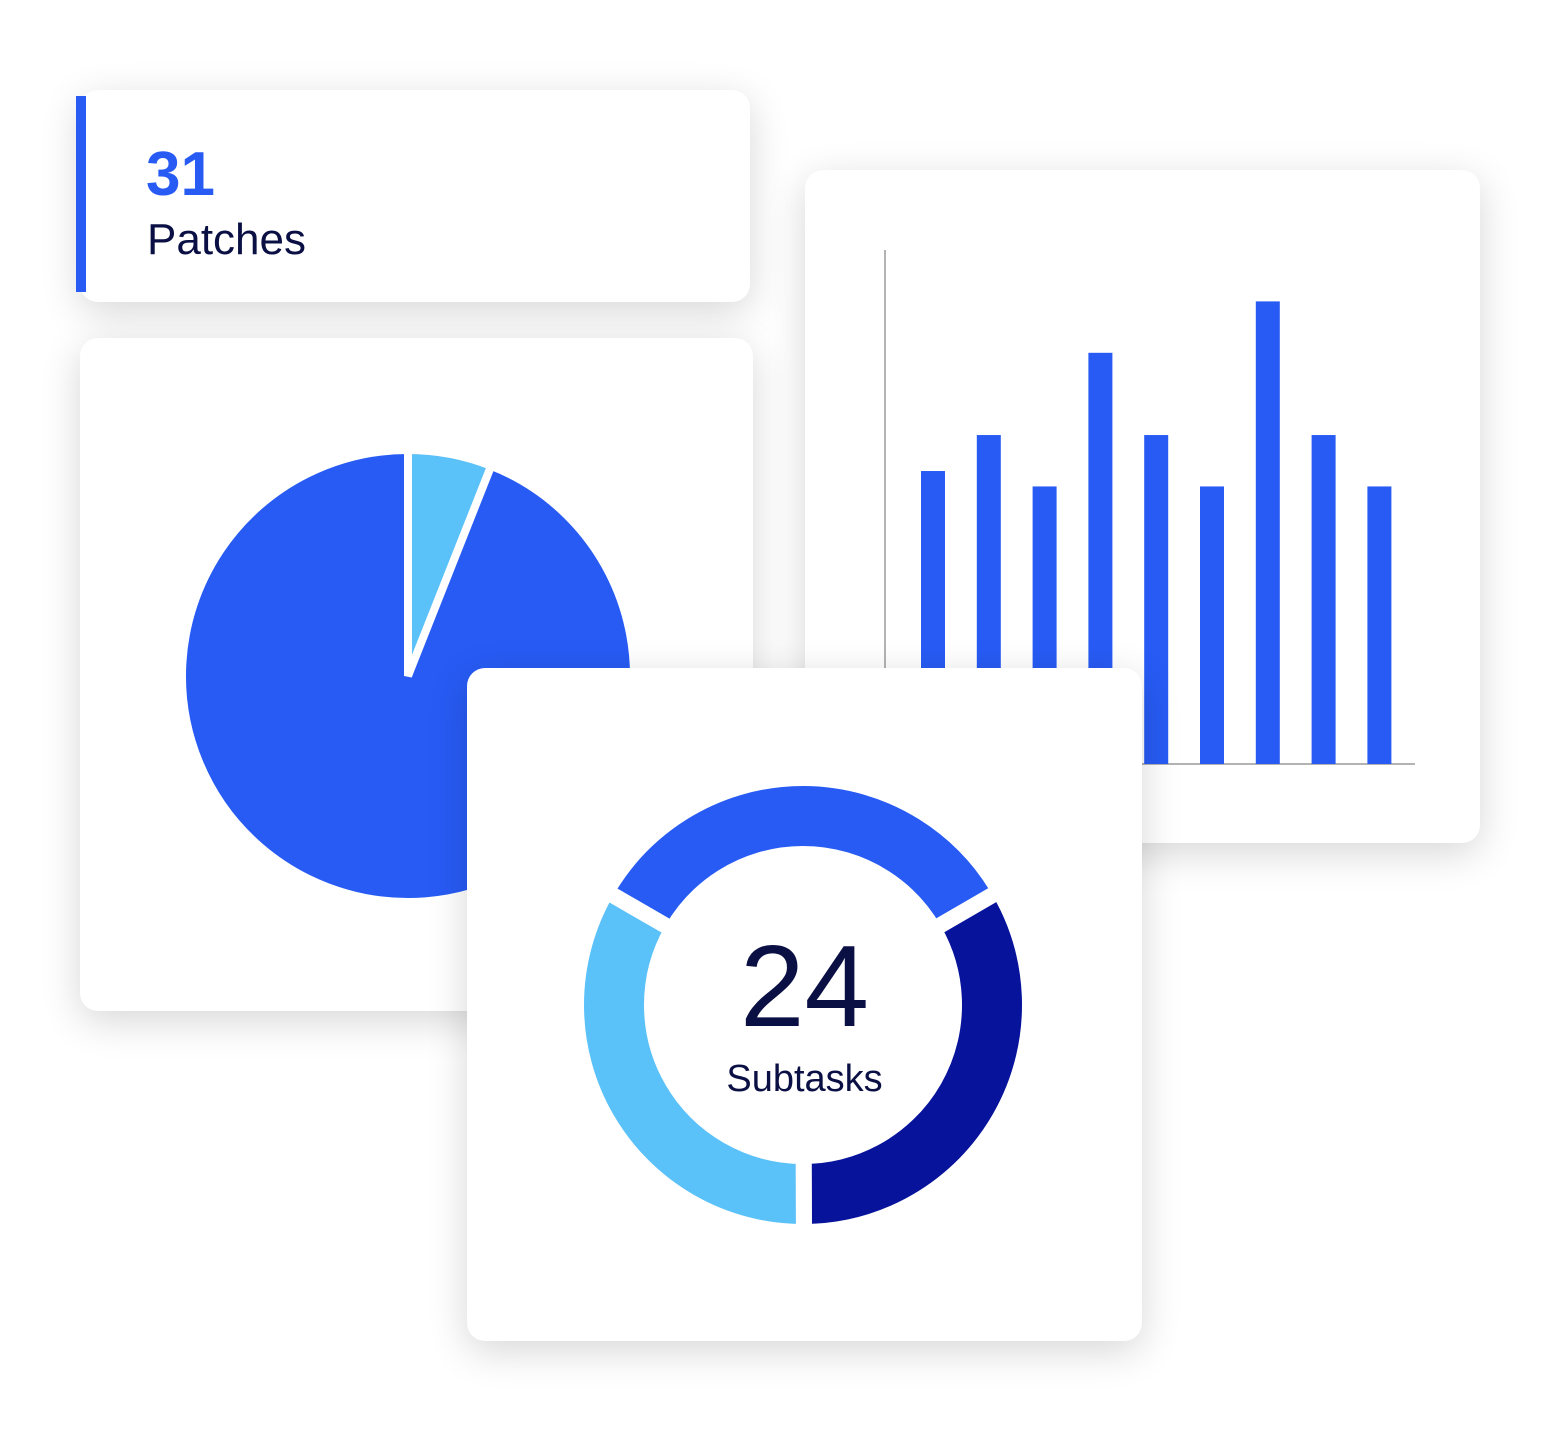 The image size is (1568, 1436). I want to click on subtasks-count: 24, so click(804, 986).